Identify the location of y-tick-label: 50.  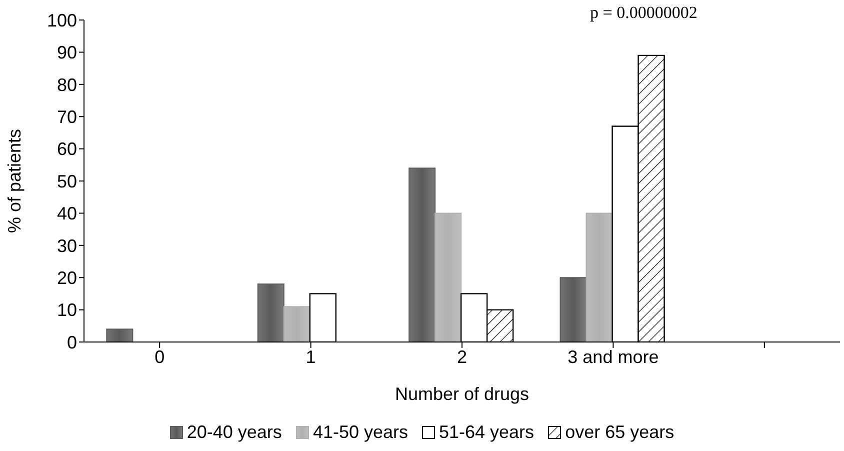
(66, 181).